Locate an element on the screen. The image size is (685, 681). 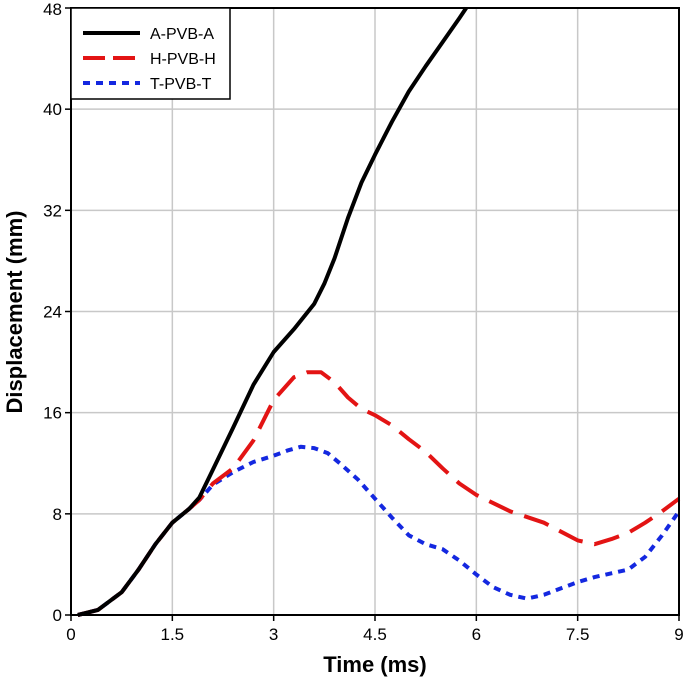
legend: A-PVB-A H-PVB-H T-PVB-T is located at coordinates (150, 53).